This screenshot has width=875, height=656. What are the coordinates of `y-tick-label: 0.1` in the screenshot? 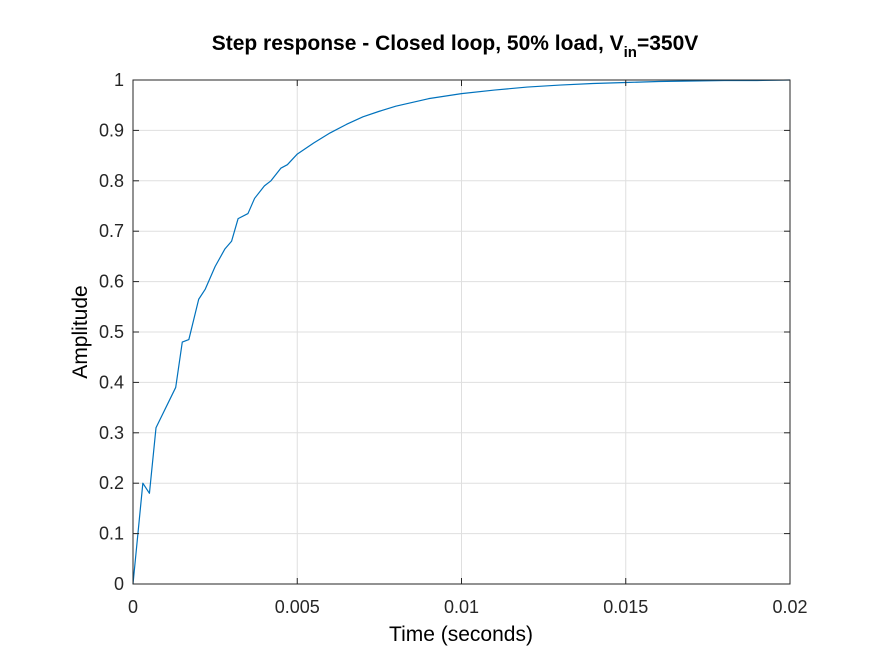 It's located at (111, 534).